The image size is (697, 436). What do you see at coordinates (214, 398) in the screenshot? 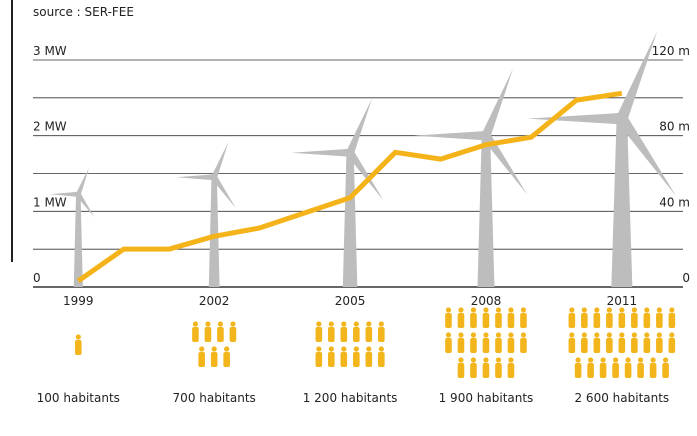
I see `people-label: 700 habitants` at bounding box center [214, 398].